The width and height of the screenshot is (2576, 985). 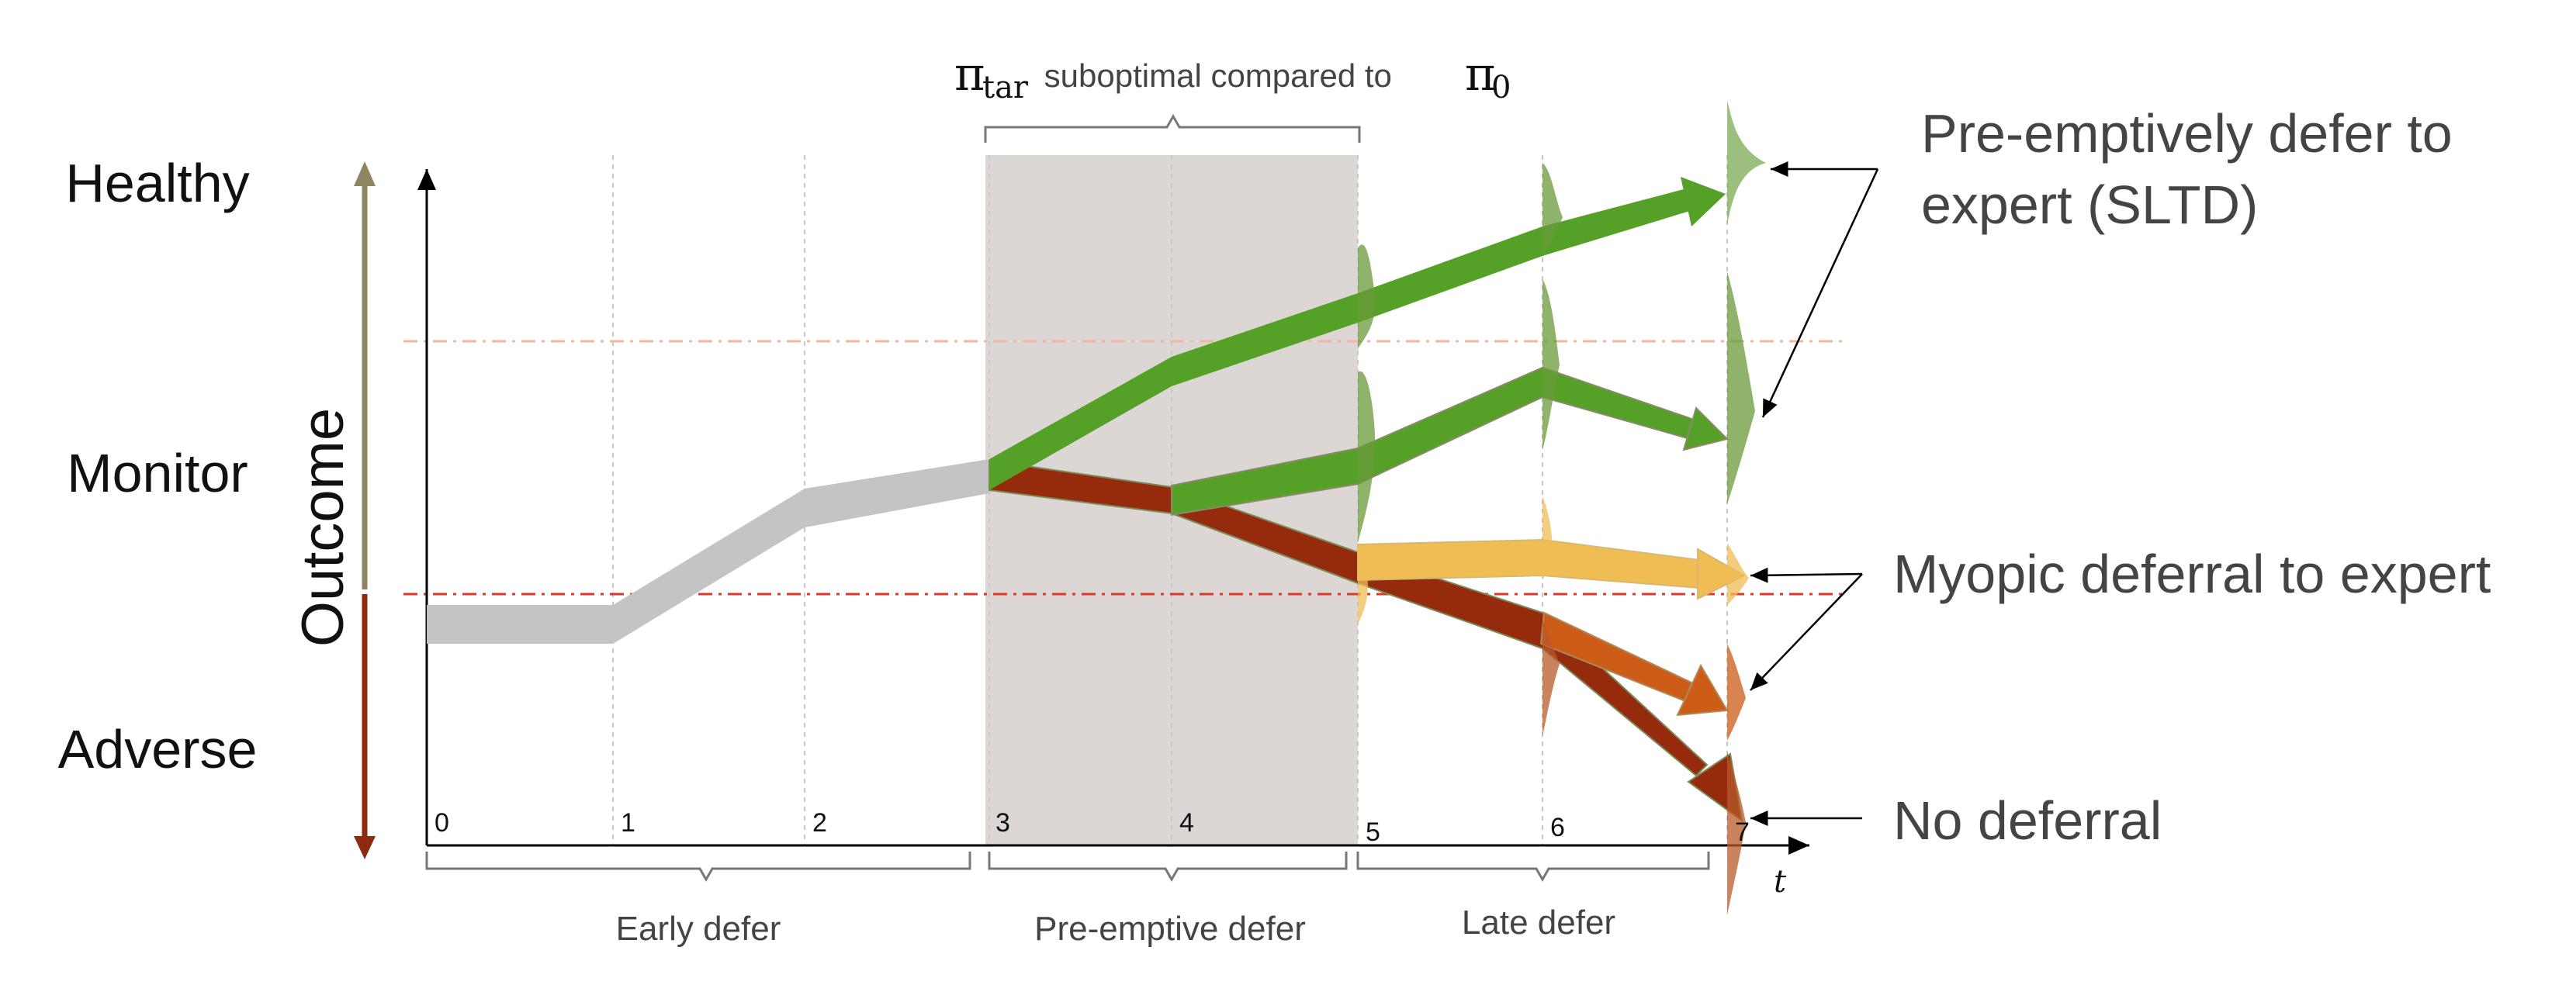 What do you see at coordinates (1814, 493) in the screenshot?
I see `annotation-pointers` at bounding box center [1814, 493].